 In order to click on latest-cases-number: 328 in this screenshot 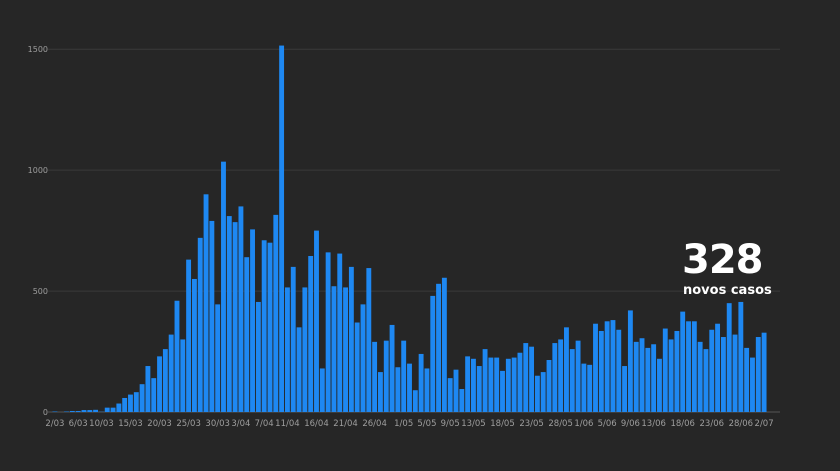, I will do `click(723, 260)`.